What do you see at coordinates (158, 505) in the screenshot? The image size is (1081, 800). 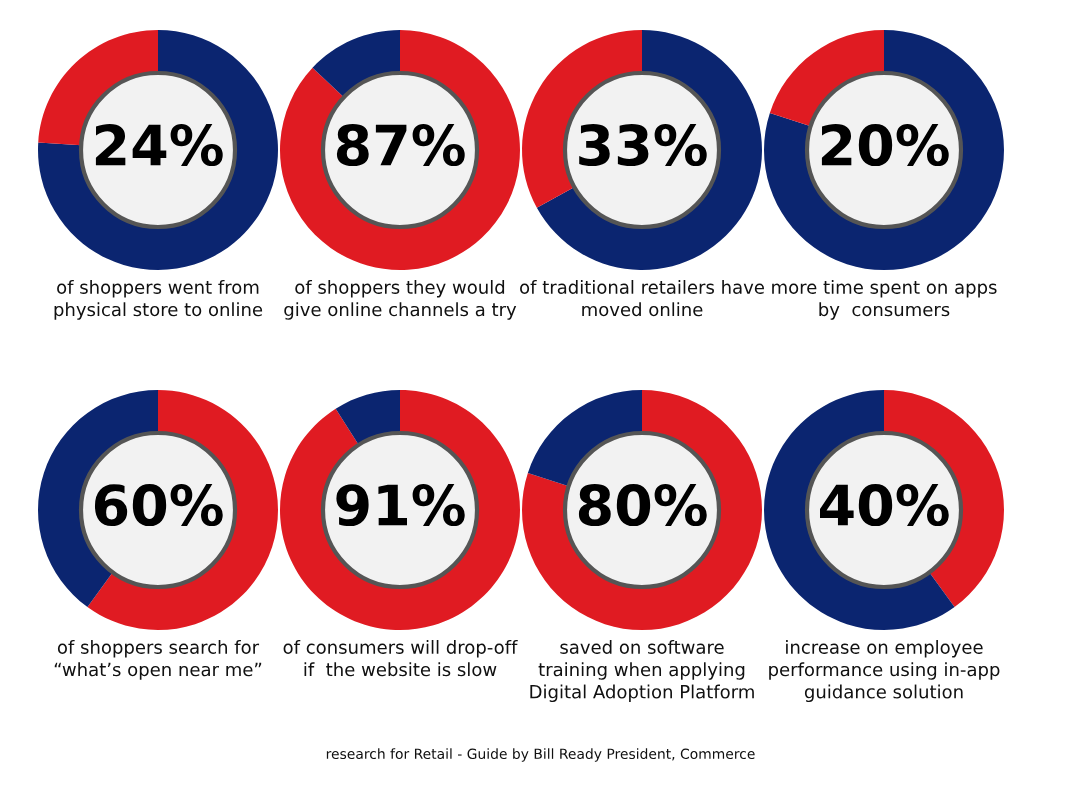 I see `data-label: 60%` at bounding box center [158, 505].